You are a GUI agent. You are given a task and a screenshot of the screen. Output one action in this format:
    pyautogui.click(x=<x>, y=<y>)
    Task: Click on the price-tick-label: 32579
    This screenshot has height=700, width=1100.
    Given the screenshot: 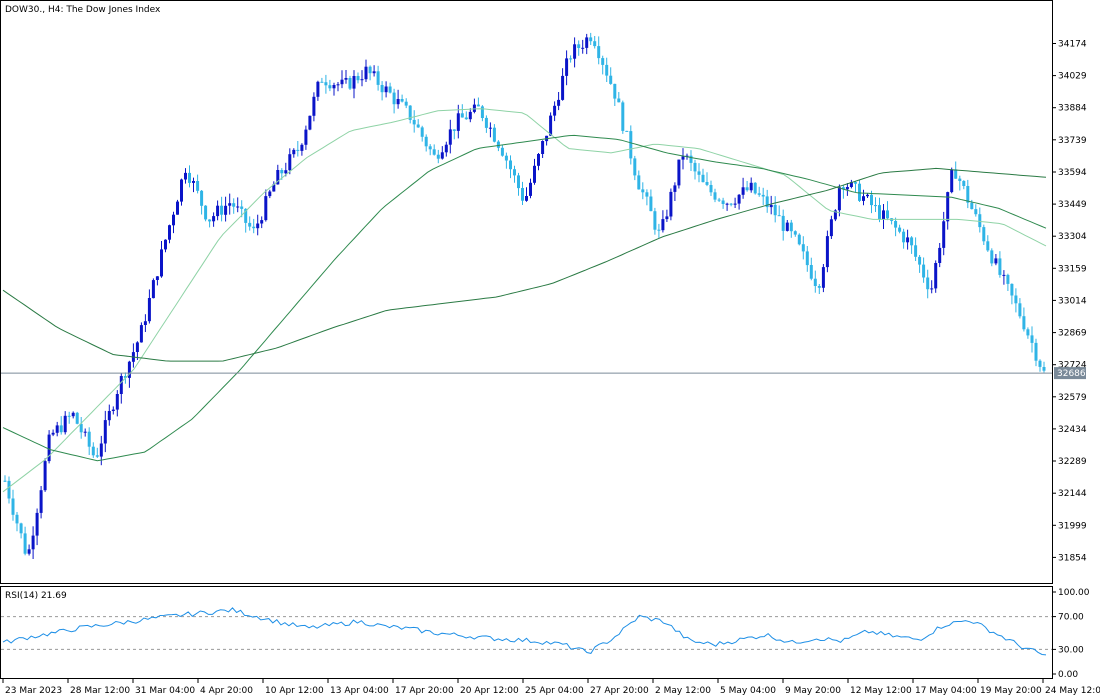 What is the action you would take?
    pyautogui.click(x=1072, y=398)
    